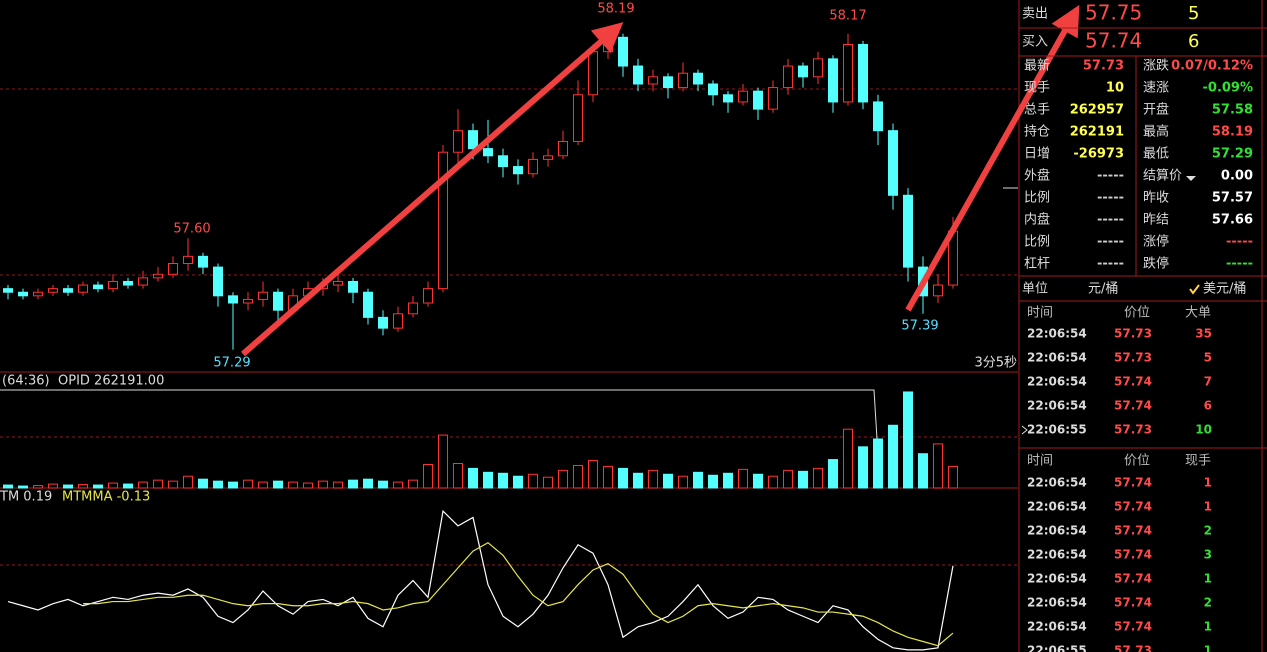 The width and height of the screenshot is (1267, 652). What do you see at coordinates (1194, 289) in the screenshot?
I see `check-icon` at bounding box center [1194, 289].